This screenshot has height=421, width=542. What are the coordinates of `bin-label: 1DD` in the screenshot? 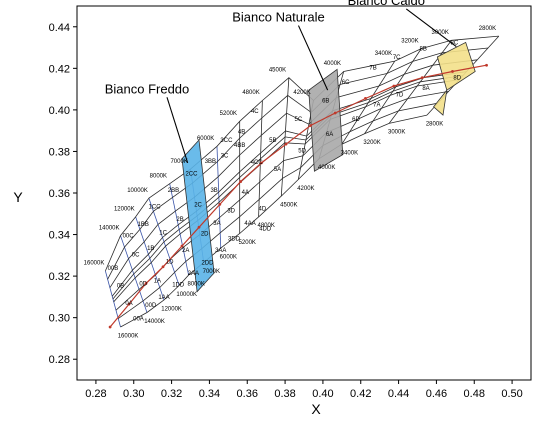 It's located at (178, 285).